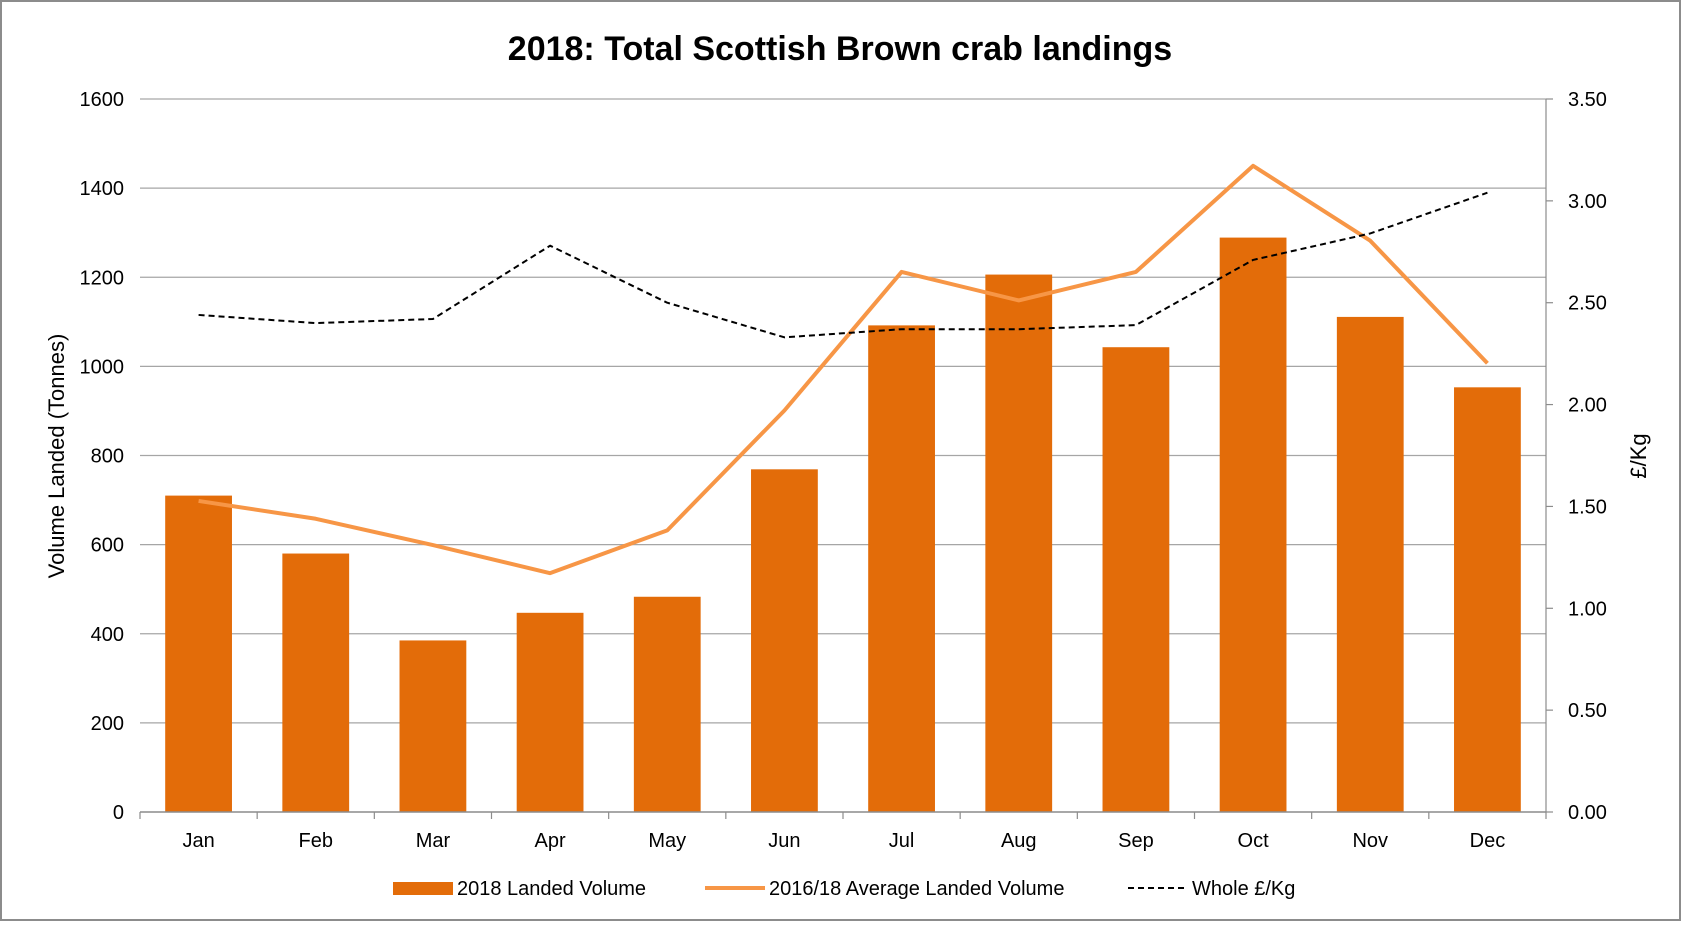  I want to click on y-tick-label: 1000, so click(102, 367).